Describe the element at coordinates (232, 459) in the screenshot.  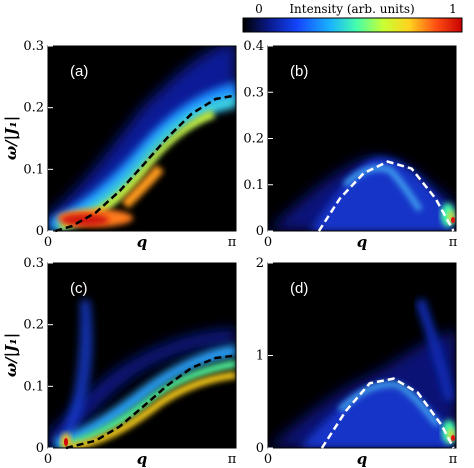
I see `x-tick-label-pi-c: π` at that location.